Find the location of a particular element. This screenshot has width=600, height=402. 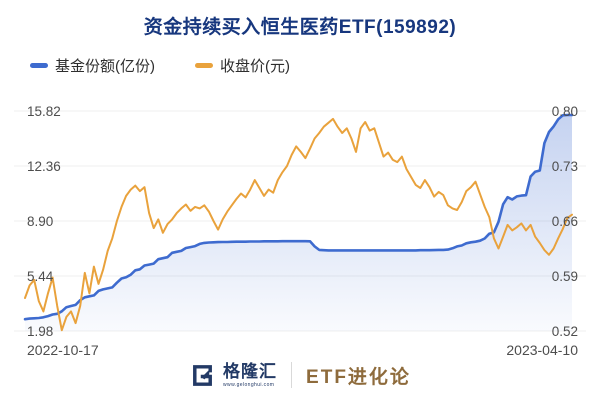

left-axis-tick: 5.44 is located at coordinates (40, 276).